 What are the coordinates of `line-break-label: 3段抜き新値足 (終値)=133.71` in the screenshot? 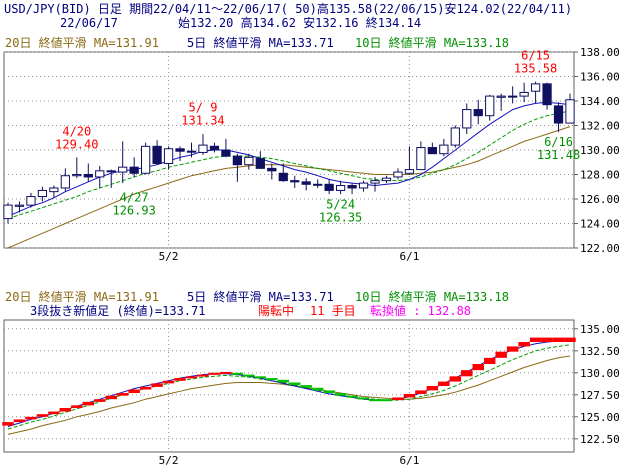 It's located at (118, 311).